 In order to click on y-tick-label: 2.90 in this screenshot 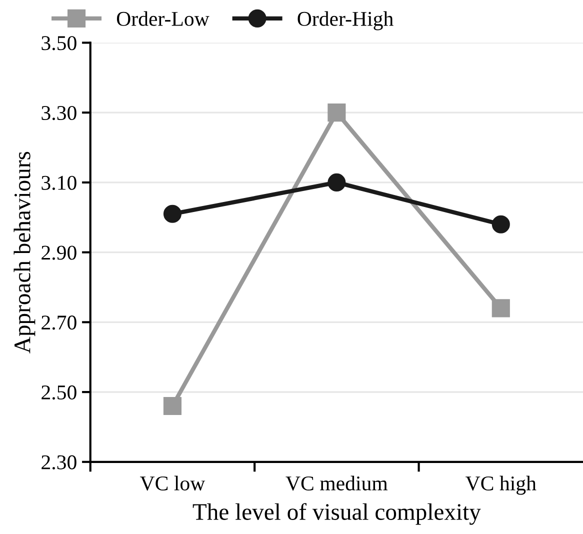, I will do `click(59, 253)`.